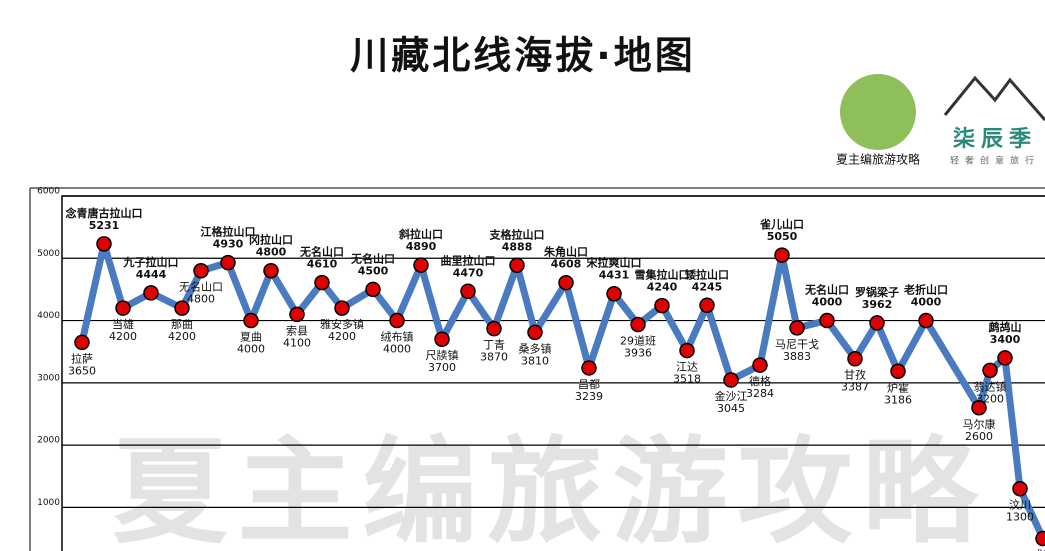  I want to click on place-label: 29道班, so click(638, 341).